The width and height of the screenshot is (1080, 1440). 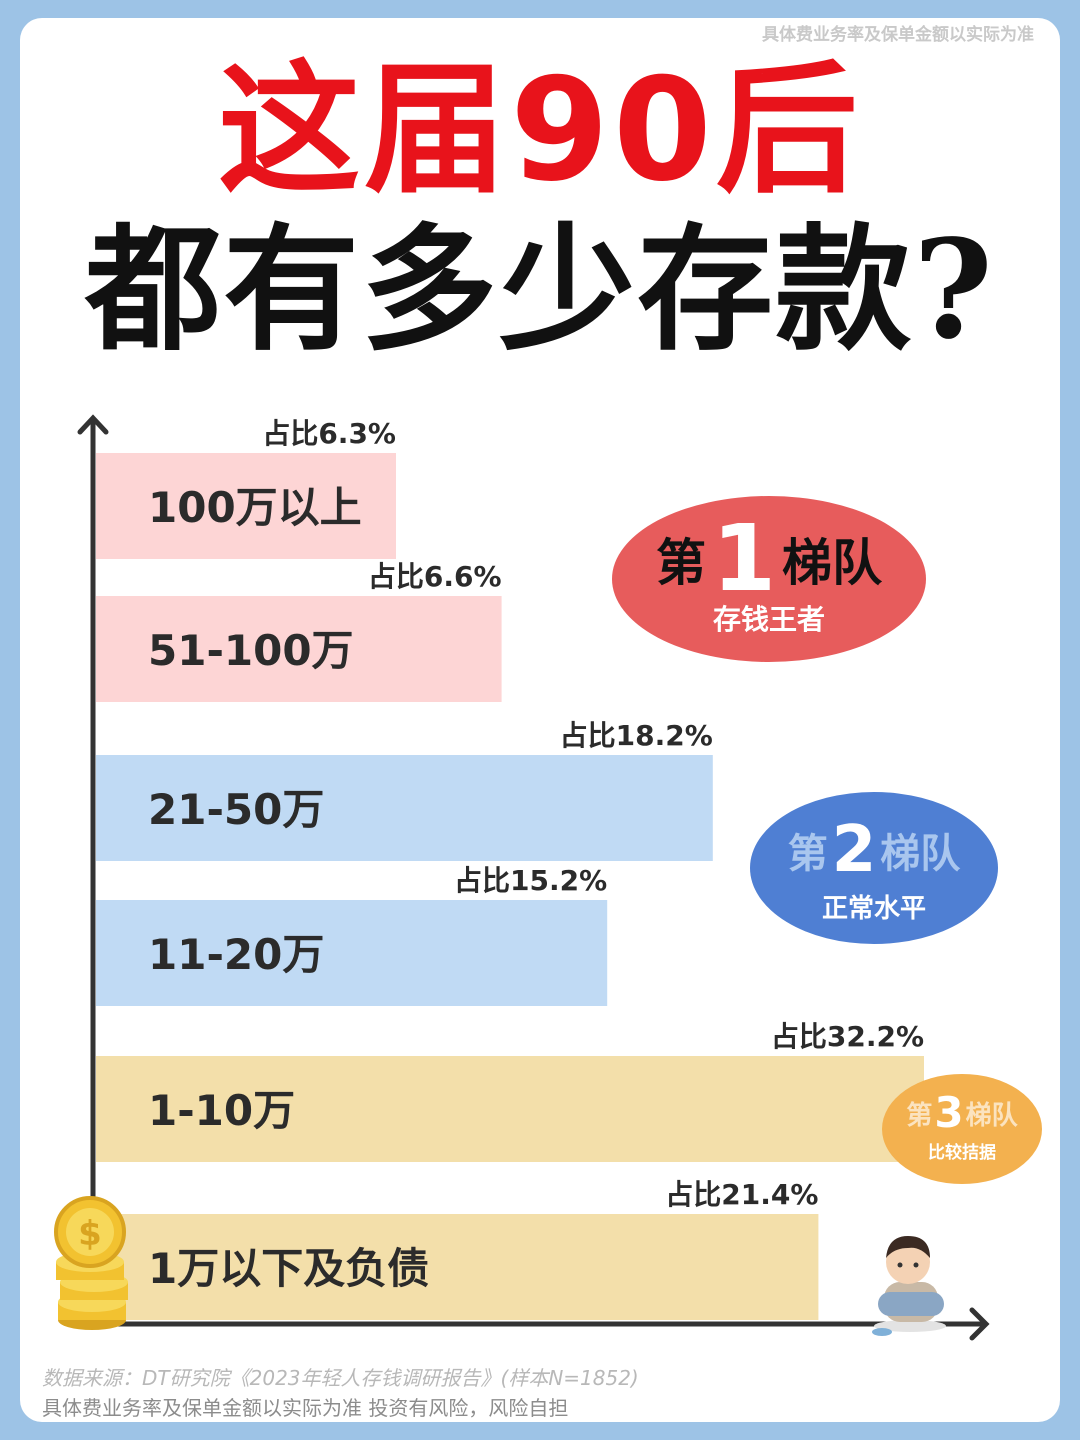 What do you see at coordinates (741, 1194) in the screenshot?
I see `bar-value-label: 占比21.4%` at bounding box center [741, 1194].